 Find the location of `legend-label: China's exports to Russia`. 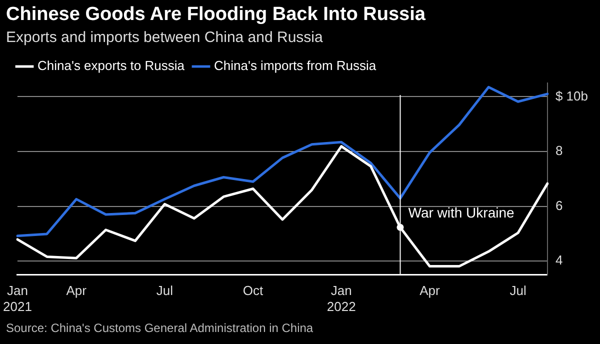

legend-label: China's exports to Russia is located at coordinates (112, 66).